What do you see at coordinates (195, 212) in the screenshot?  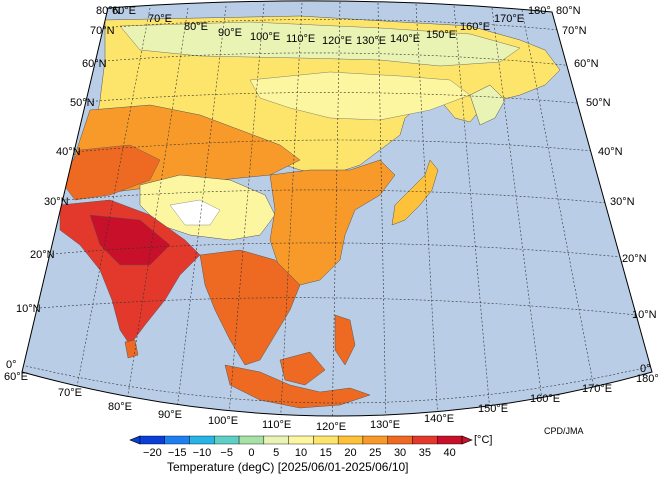 I see `land-tibet-core` at bounding box center [195, 212].